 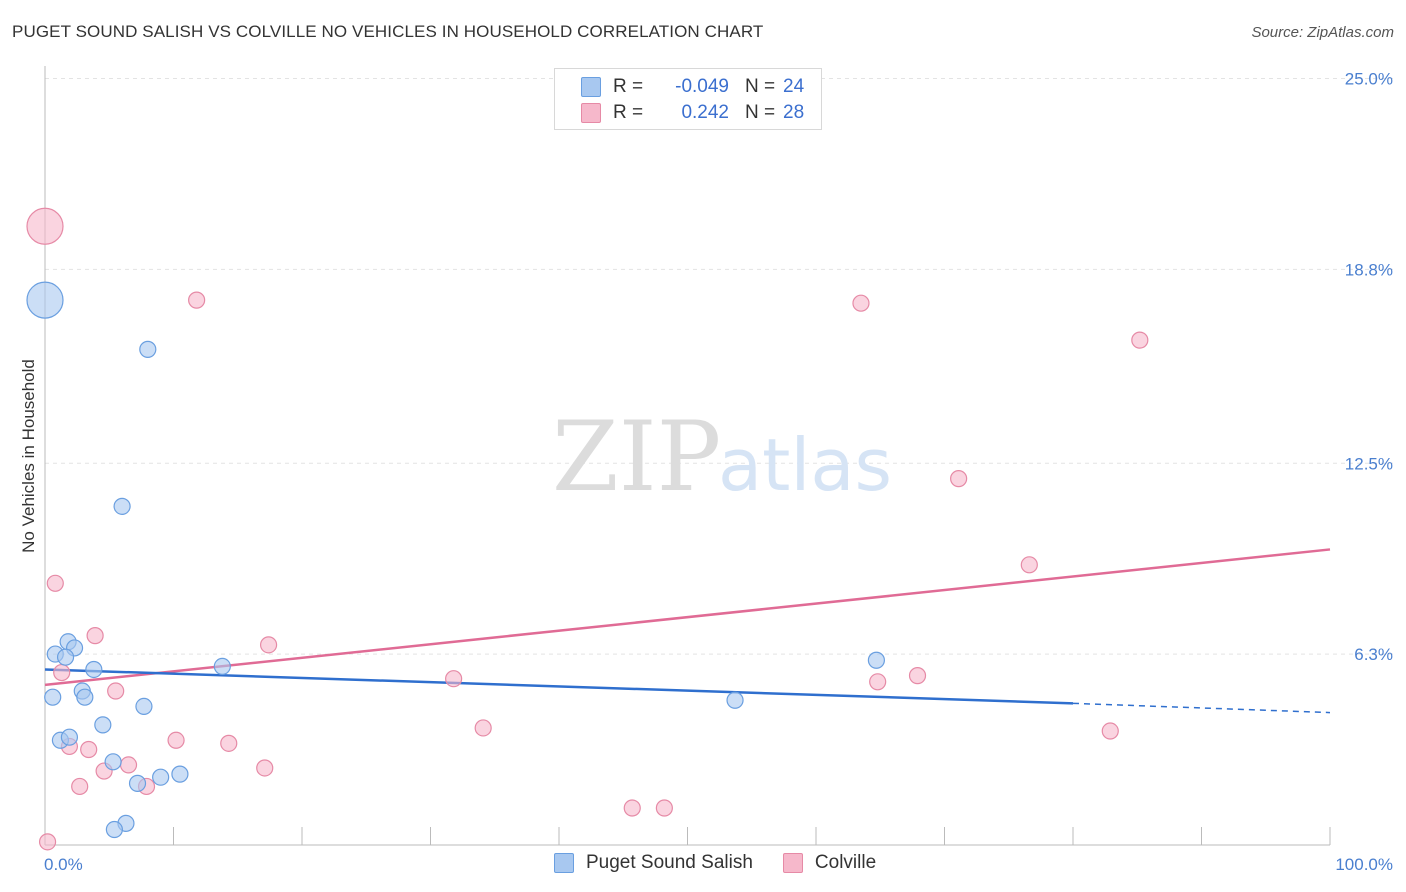 I want to click on legend-item-colville: Colville, so click(x=829, y=863).